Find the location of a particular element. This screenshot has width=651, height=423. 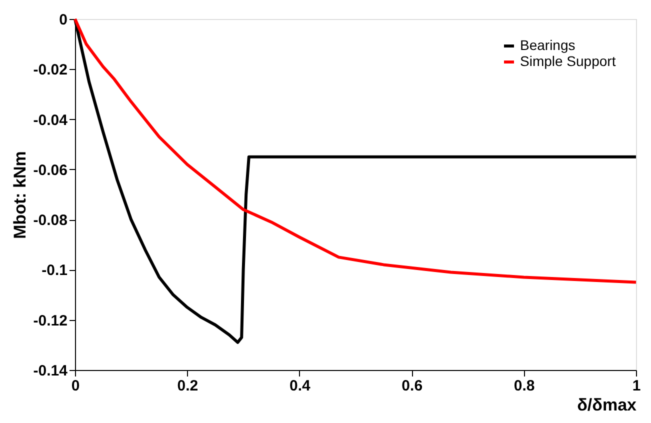

legend-label: Simple Support is located at coordinates (568, 61).